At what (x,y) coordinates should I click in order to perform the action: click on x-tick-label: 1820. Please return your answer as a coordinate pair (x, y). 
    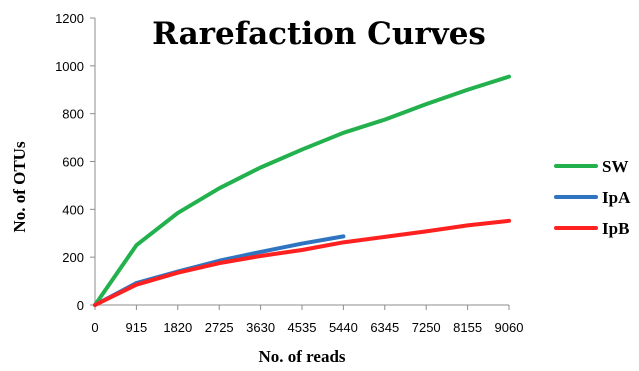
    Looking at the image, I should click on (177, 327).